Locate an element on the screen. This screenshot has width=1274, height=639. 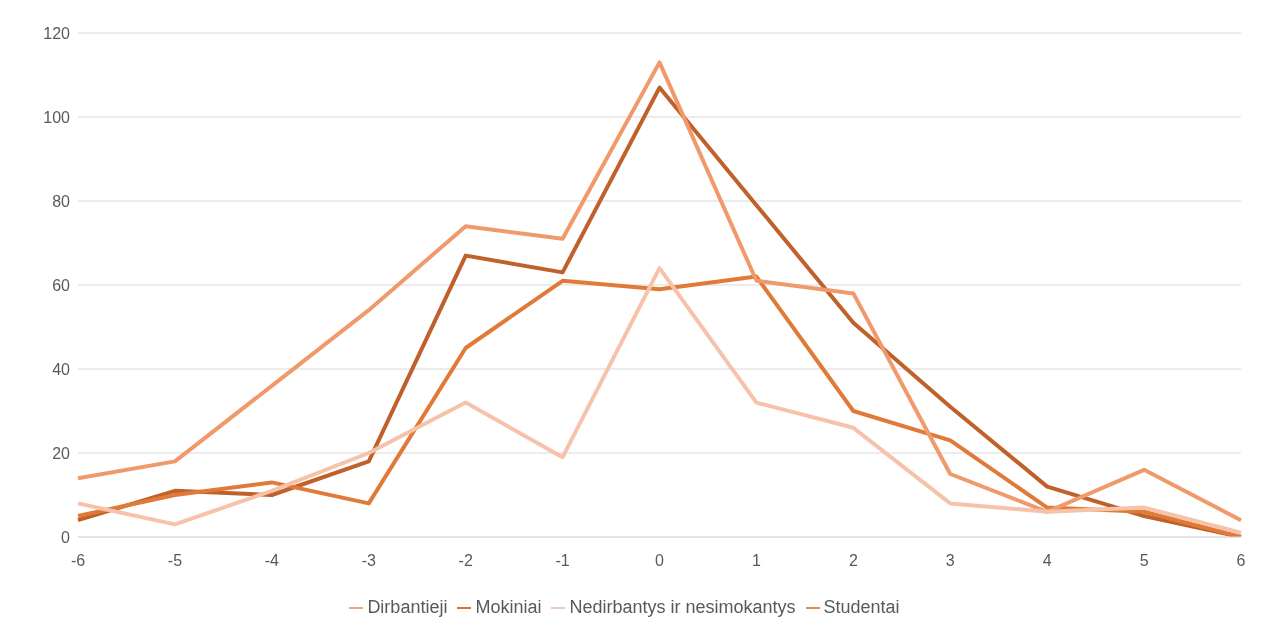
y-tick-label: 60 is located at coordinates (61, 285).